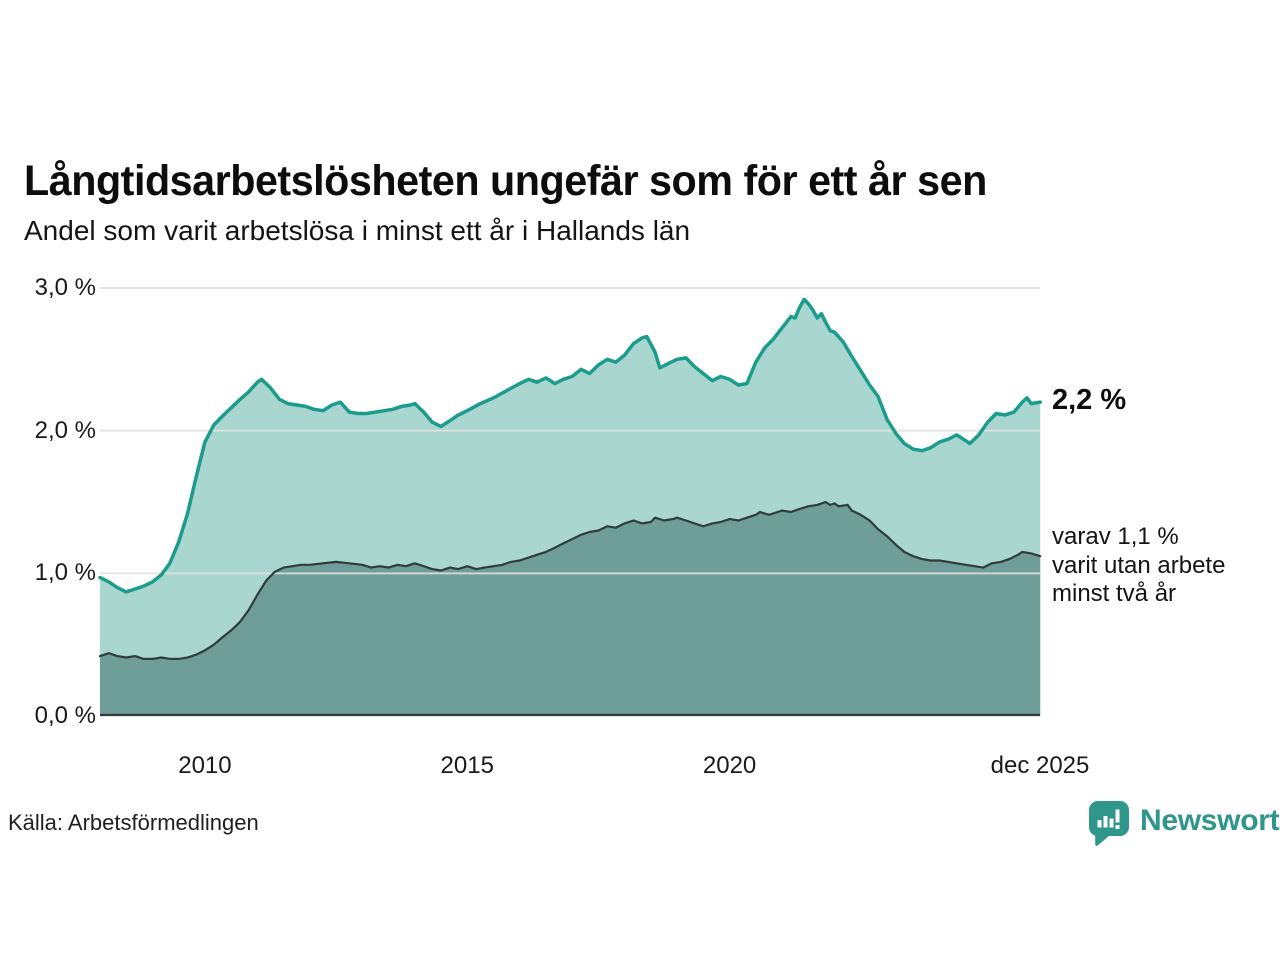 The width and height of the screenshot is (1280, 960). I want to click on x-axis-tick: dec 2025, so click(1040, 765).